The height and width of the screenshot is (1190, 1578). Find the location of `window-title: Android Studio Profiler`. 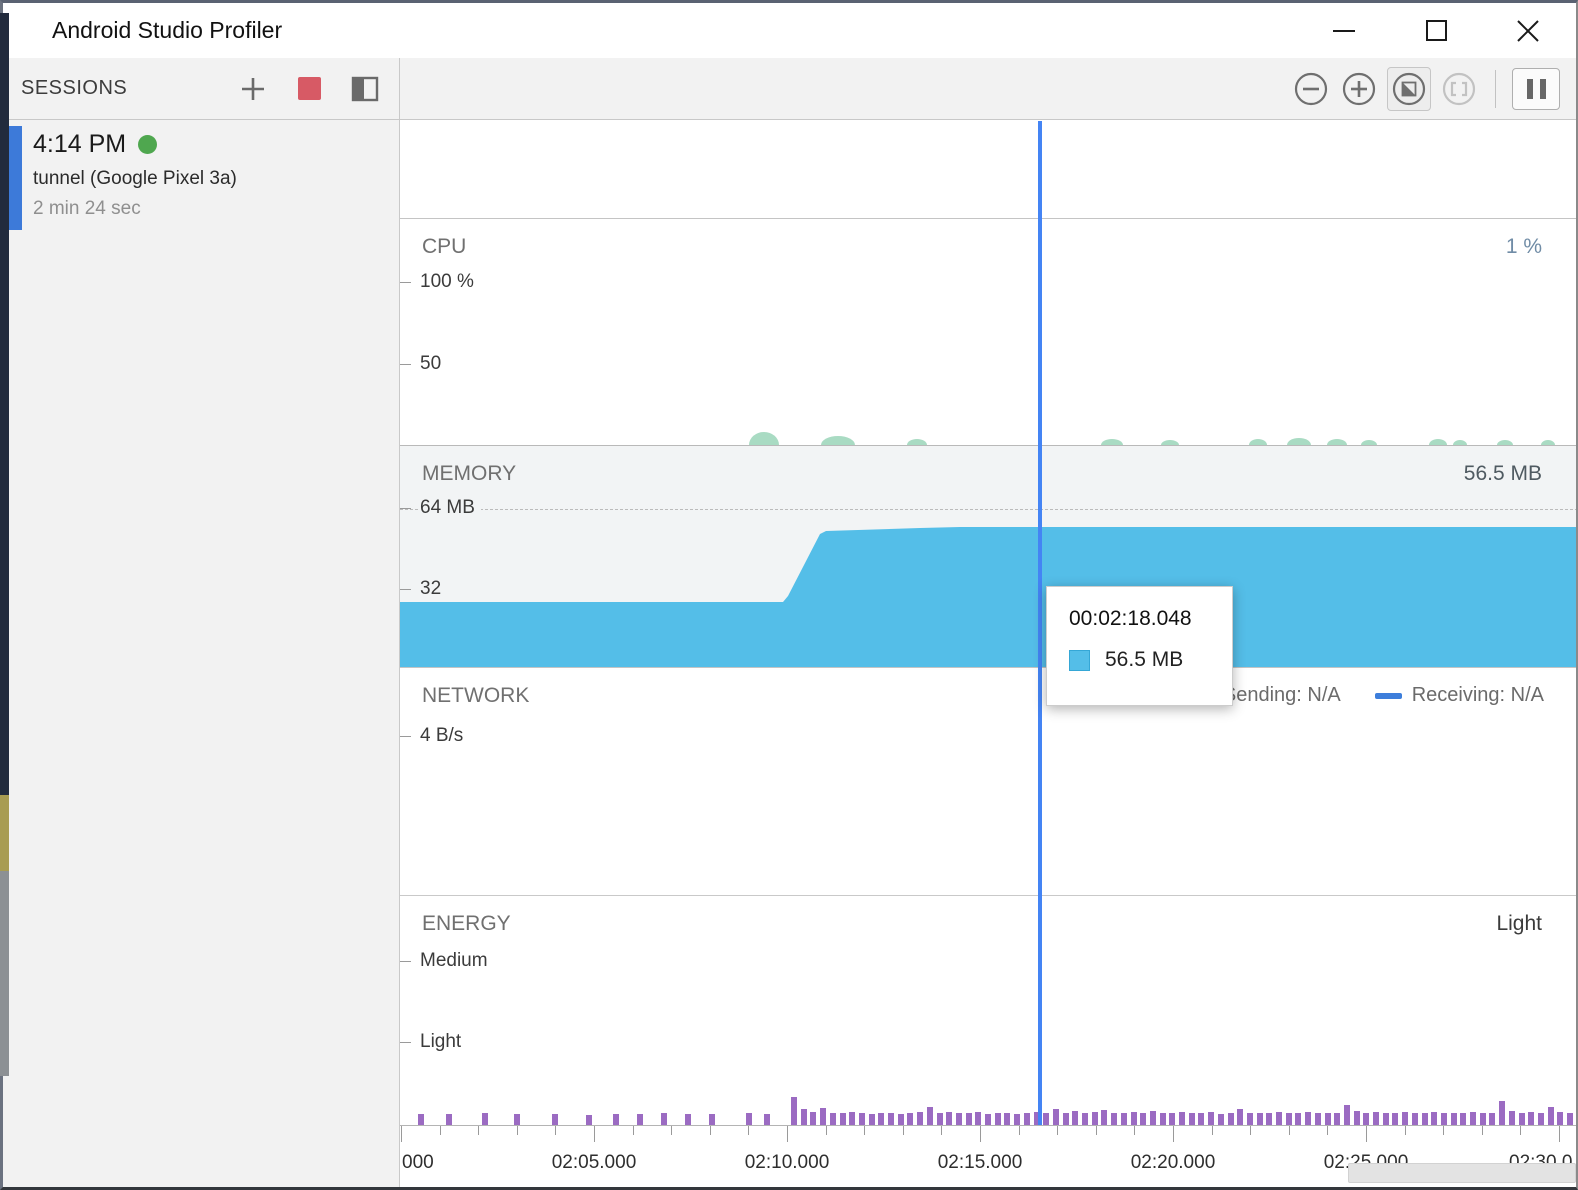

window-title: Android Studio Profiler is located at coordinates (167, 30).